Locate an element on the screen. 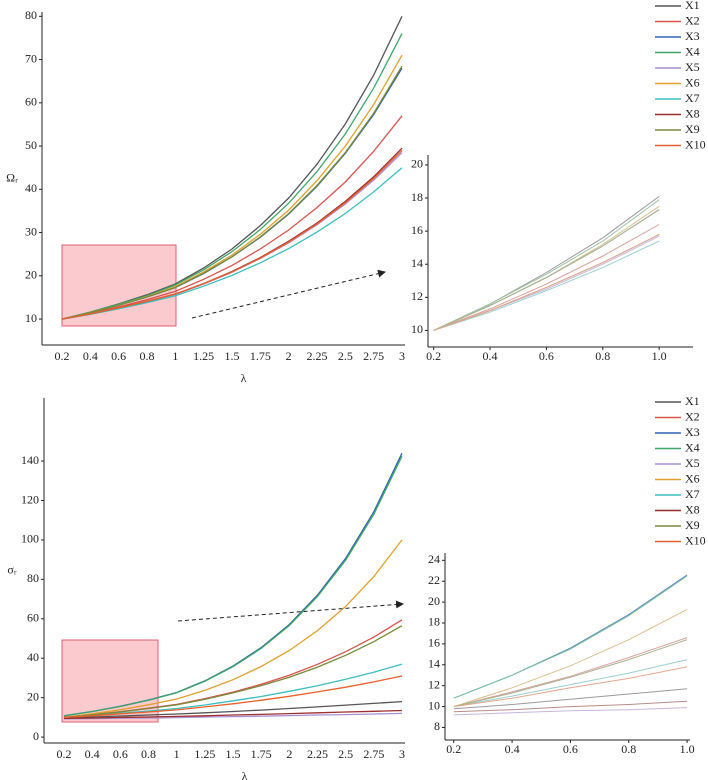 The height and width of the screenshot is (780, 708). y-tick-label: 14 is located at coordinates (434, 664).